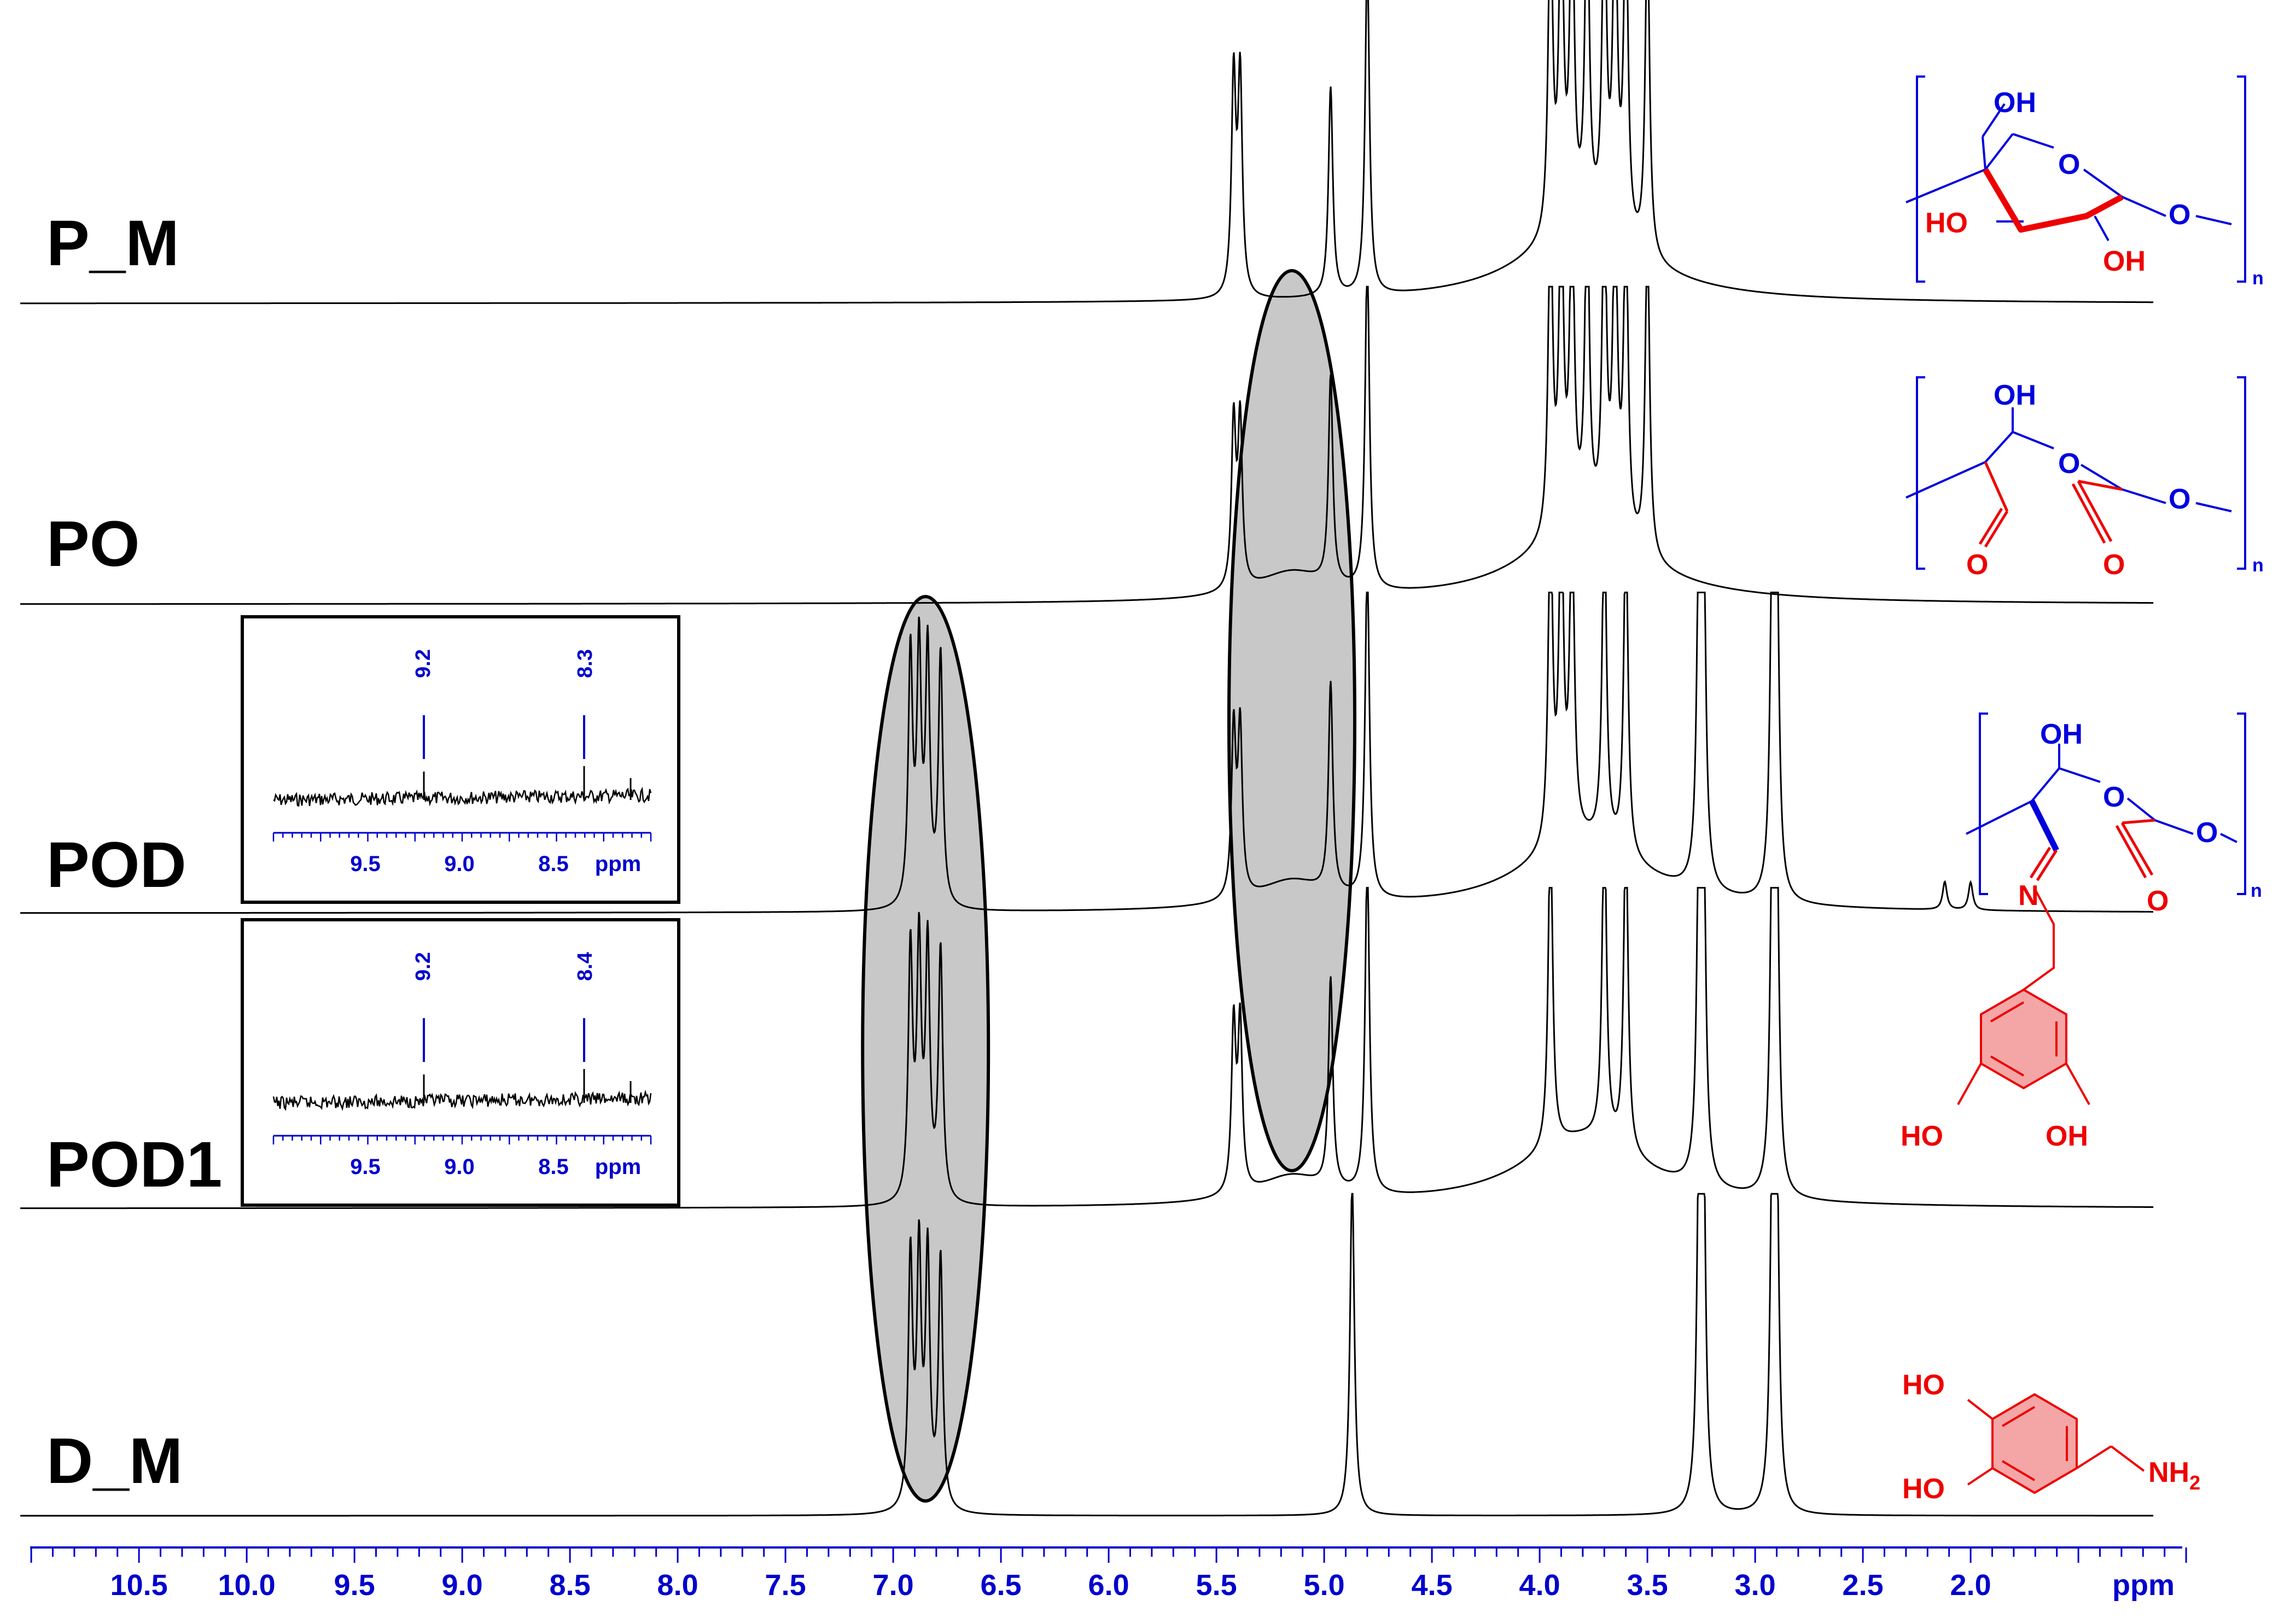  I want to click on dm-amine: NH2, so click(2174, 1475).